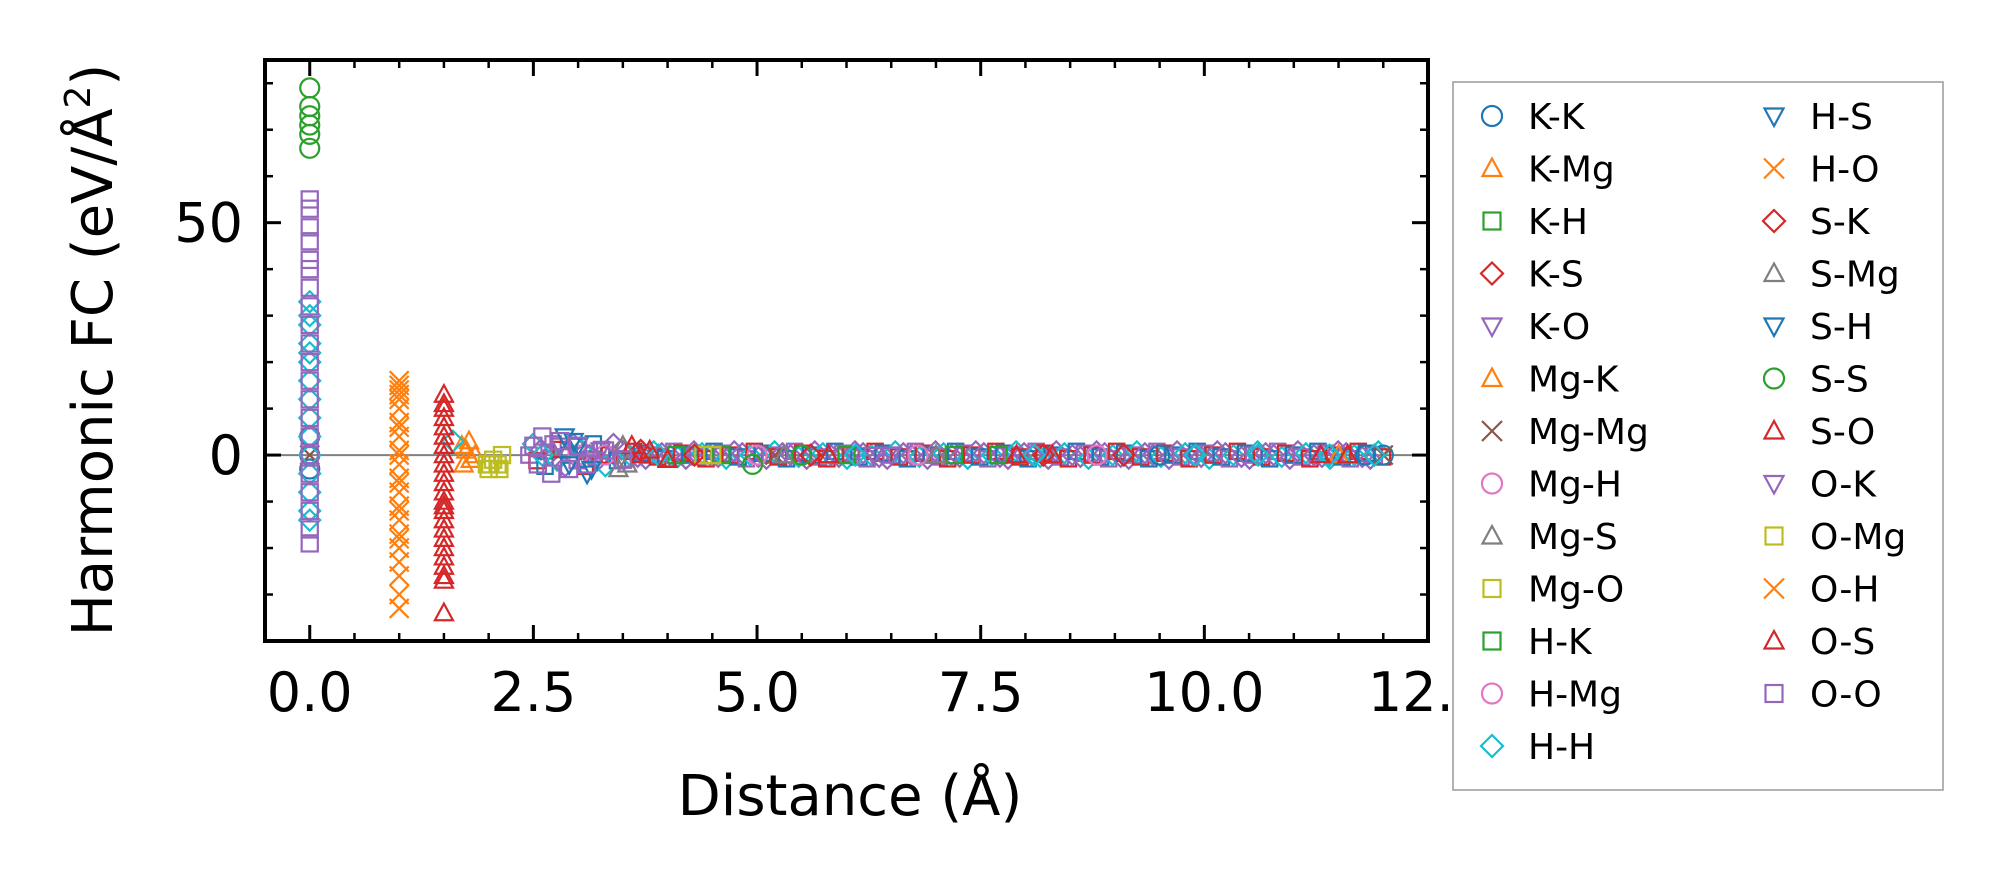  I want to click on legend-label: S-K, so click(1840, 222).